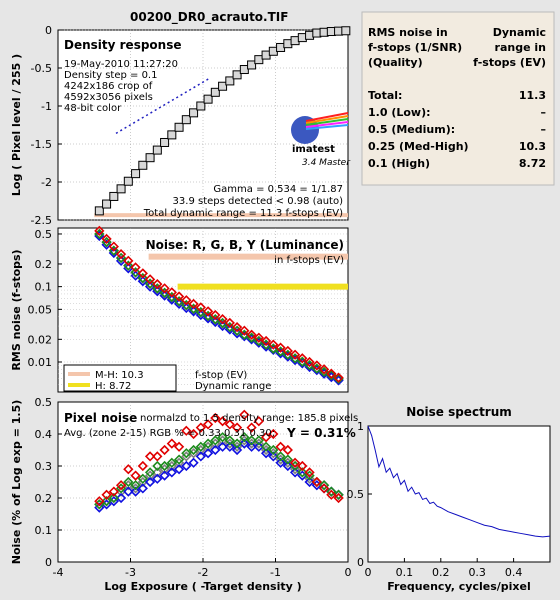 This screenshot has width=560, height=600. Describe the element at coordinates (399, 112) in the screenshot. I see `table-row-label: 1.0 (Low):` at that location.